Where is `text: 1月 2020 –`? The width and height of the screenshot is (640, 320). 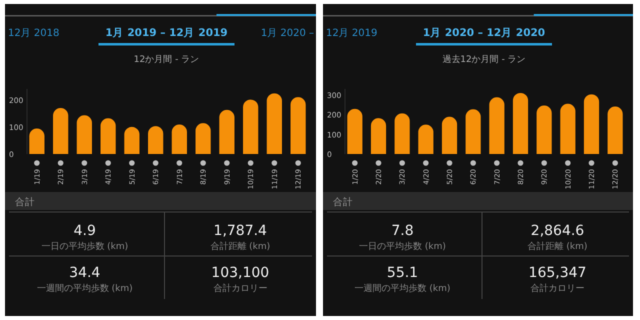 text: 1月 2020 – is located at coordinates (287, 33).